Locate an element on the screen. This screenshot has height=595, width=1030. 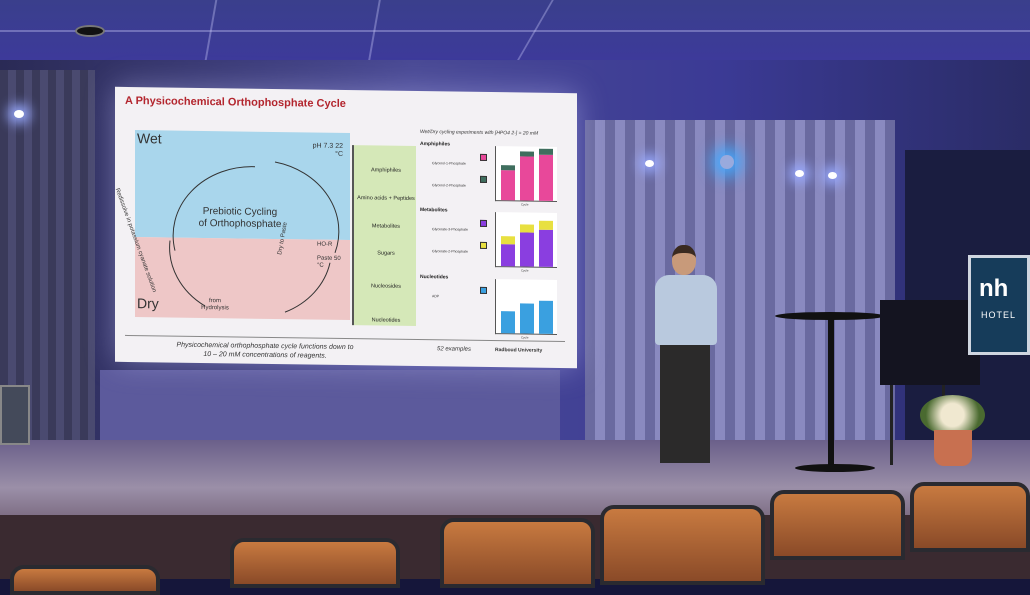
hotel-sign: nh HOTEL is located at coordinates (999, 305).